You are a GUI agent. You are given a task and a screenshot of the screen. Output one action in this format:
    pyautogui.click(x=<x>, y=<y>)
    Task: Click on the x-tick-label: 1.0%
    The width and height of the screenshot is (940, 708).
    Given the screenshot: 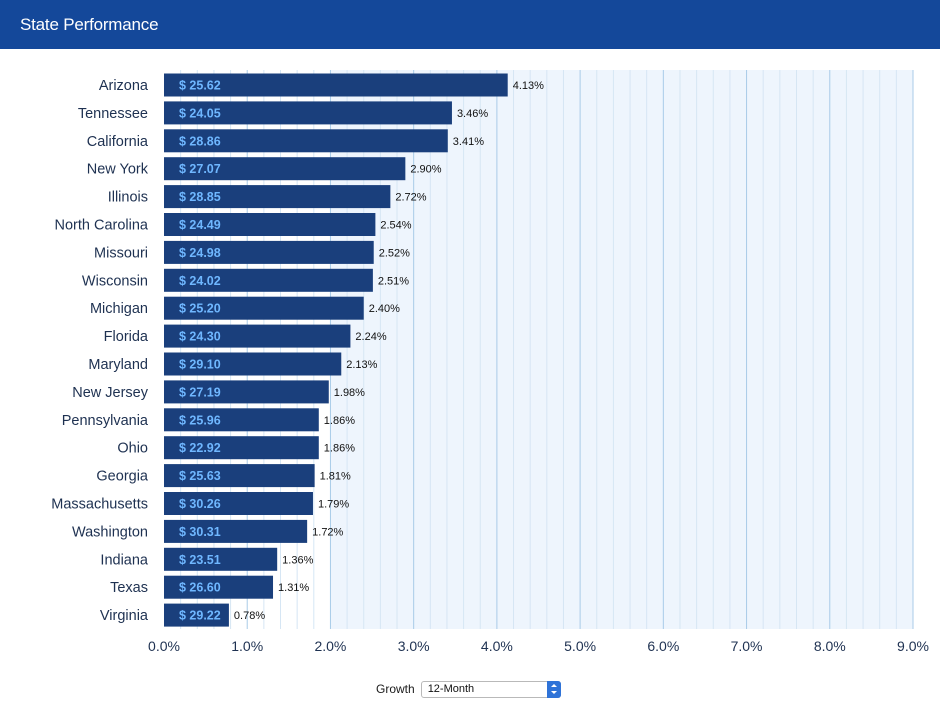 What is the action you would take?
    pyautogui.click(x=247, y=646)
    